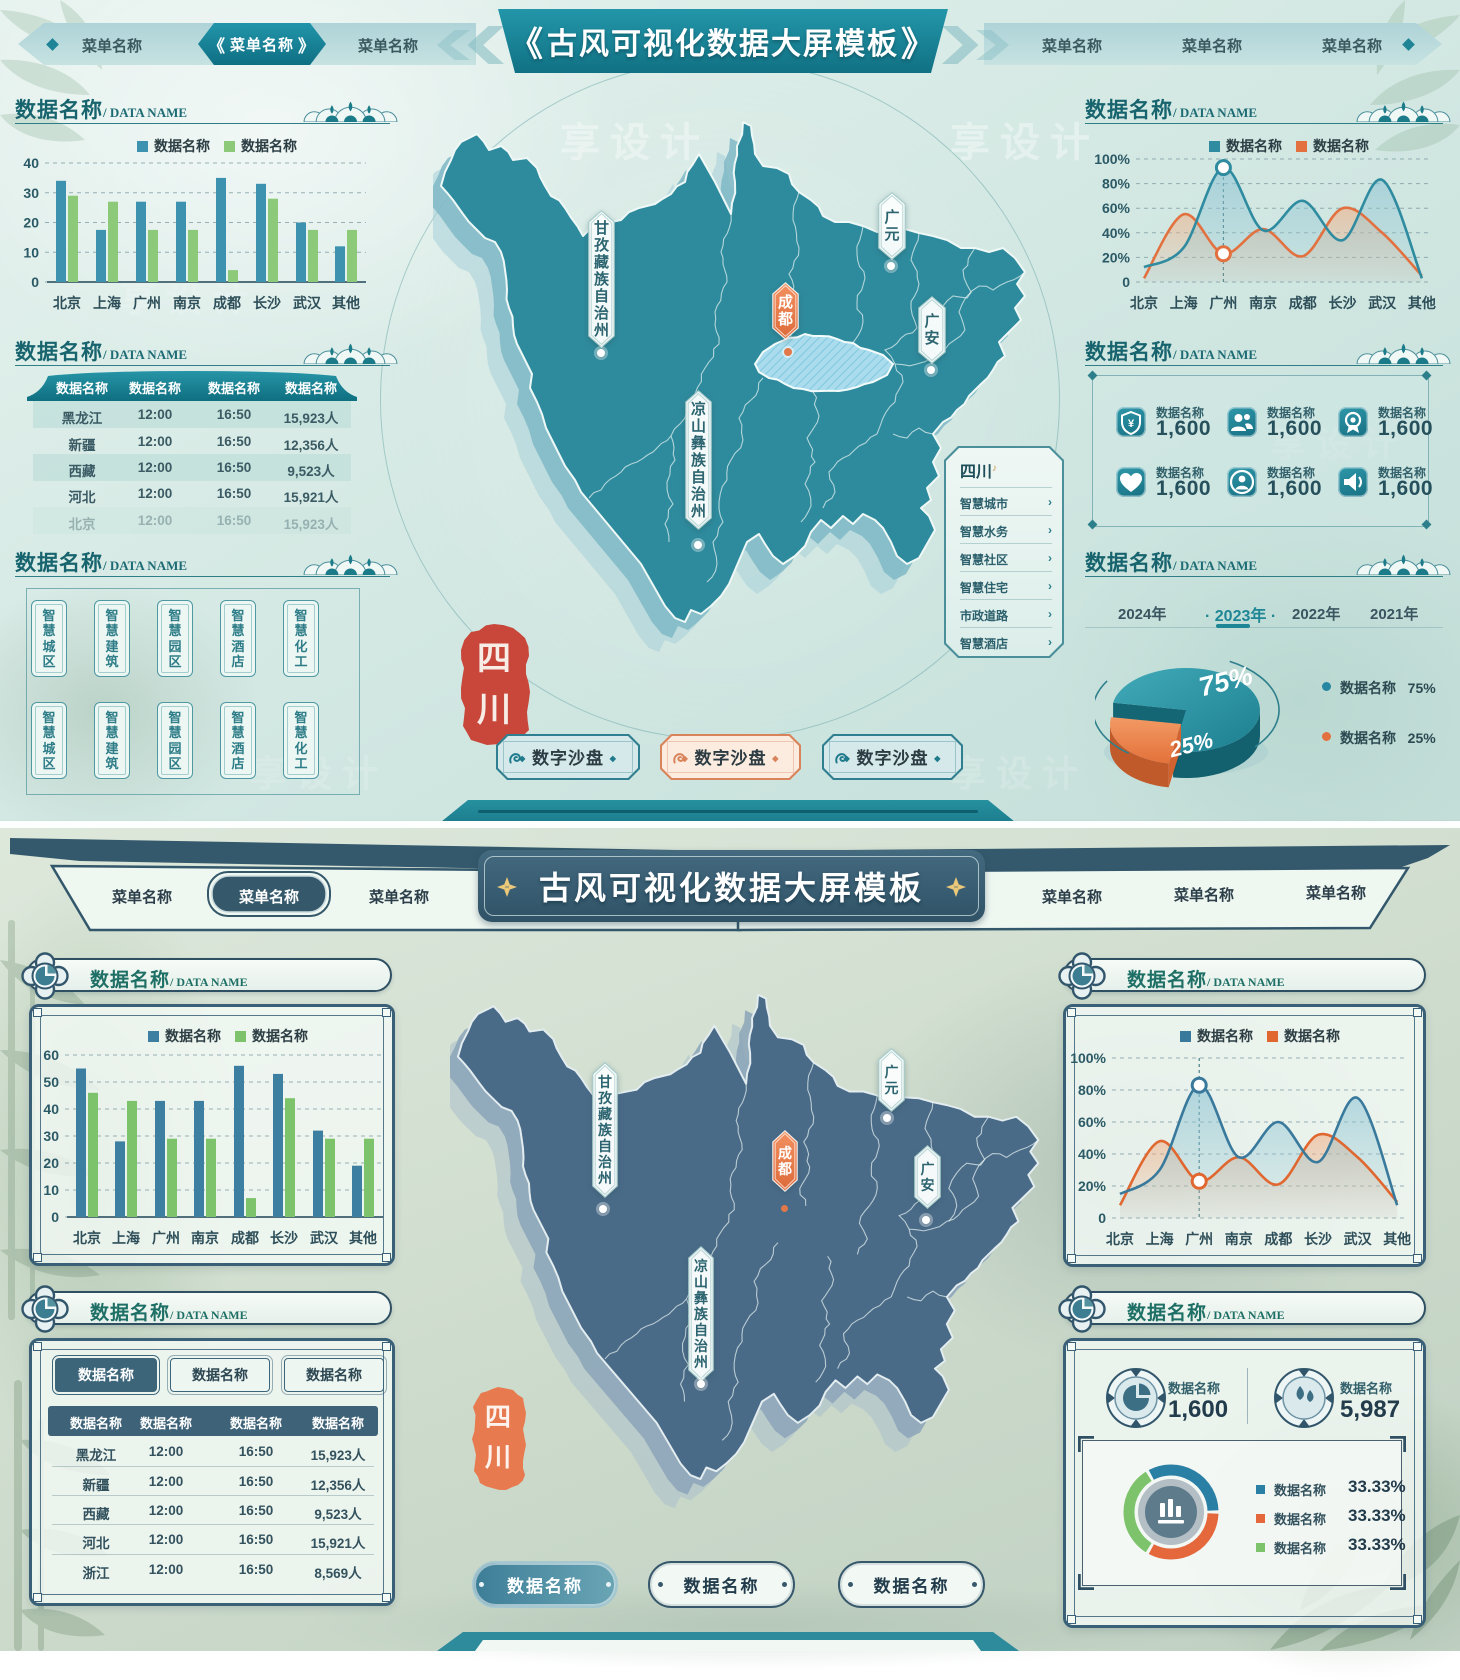  Describe the element at coordinates (51, 1055) in the screenshot. I see `svg-text: 60` at that location.